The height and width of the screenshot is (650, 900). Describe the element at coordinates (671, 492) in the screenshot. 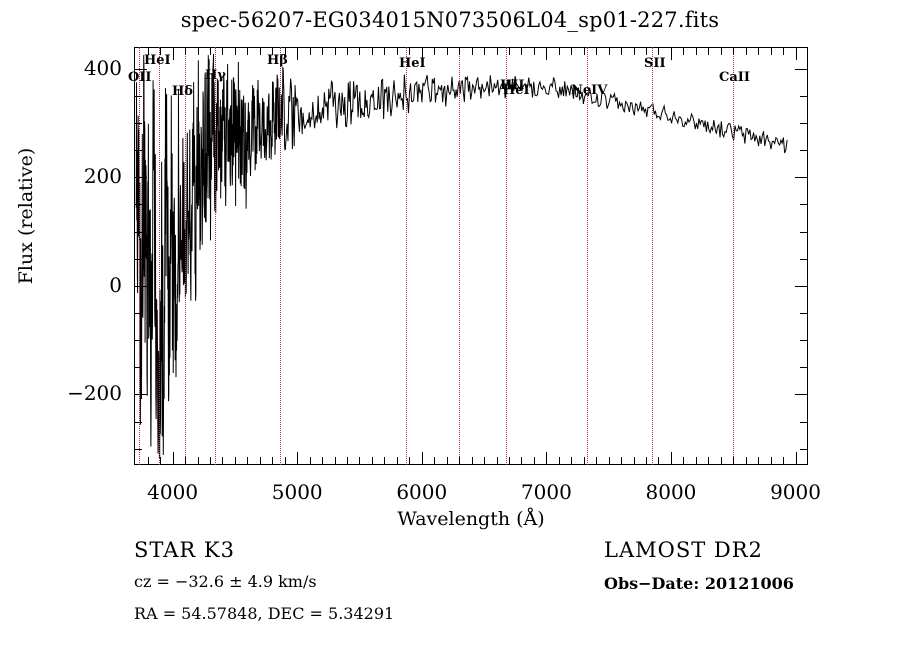

I see `x-tick-label: 8000` at that location.